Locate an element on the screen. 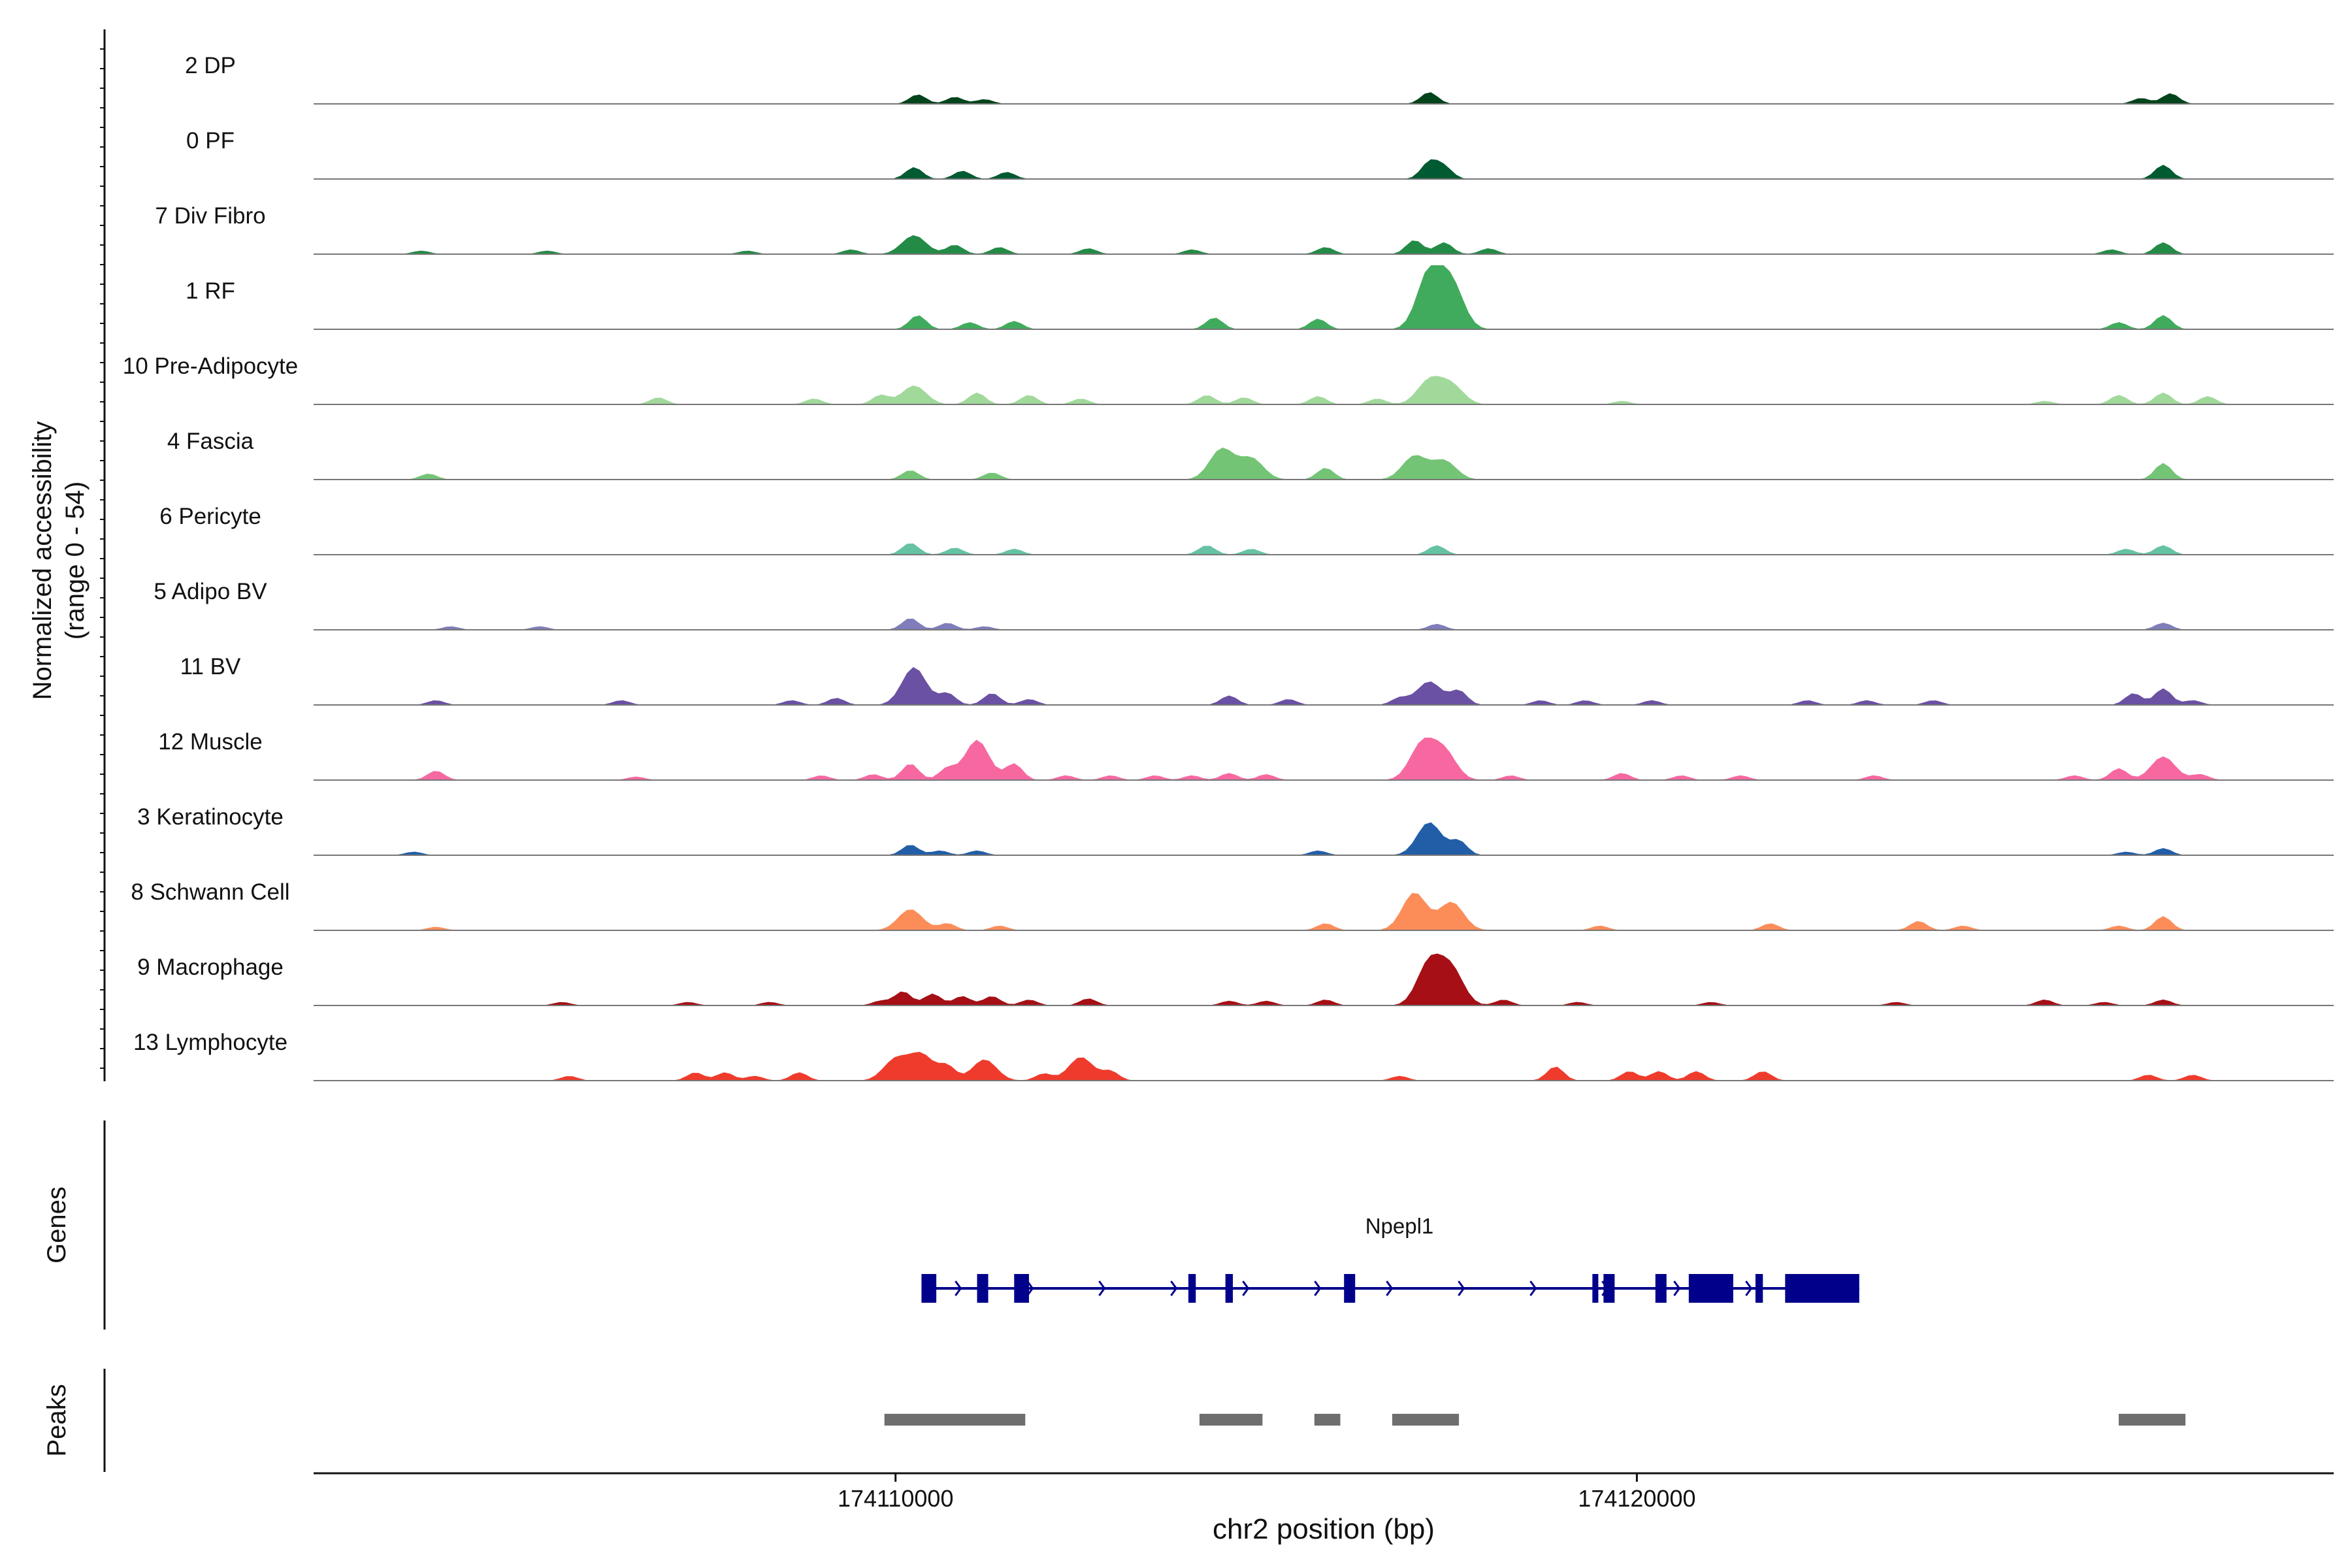 The height and width of the screenshot is (1568, 2352). track-label: 4 Fascia is located at coordinates (210, 441).